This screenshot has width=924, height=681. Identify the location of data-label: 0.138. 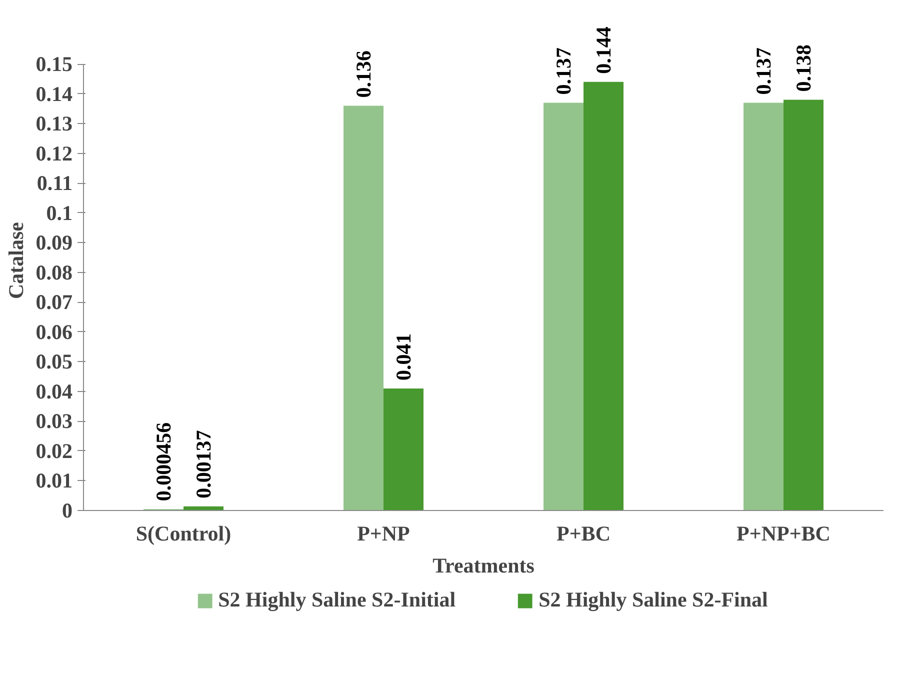
(804, 68).